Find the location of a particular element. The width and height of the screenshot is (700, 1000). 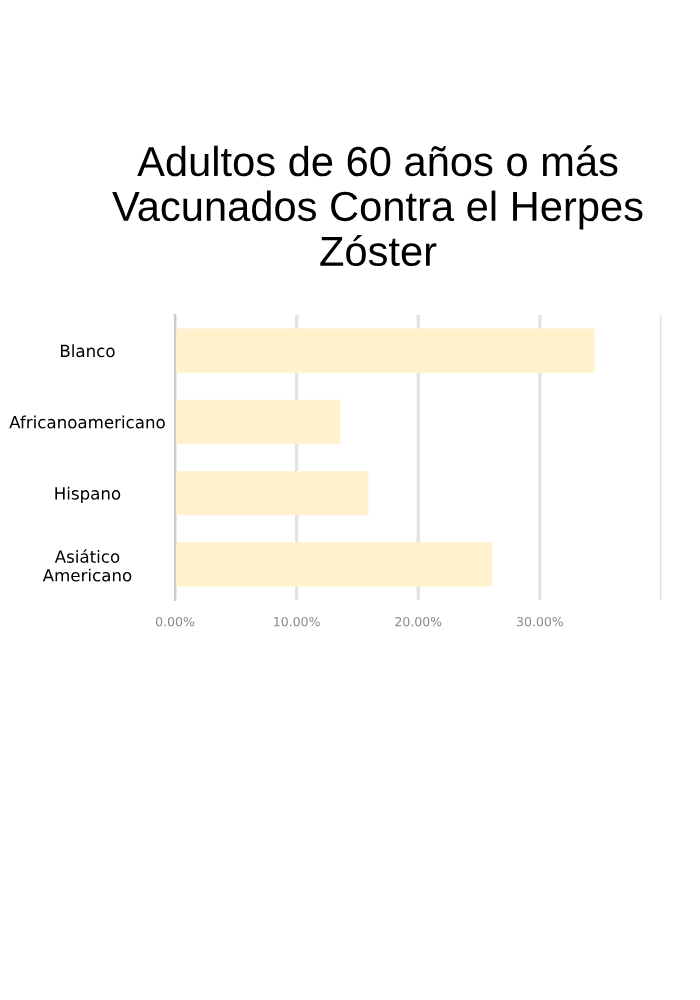

chart-title: Adultos de 60 años o más Vacunados Contra el Herpes Zóster is located at coordinates (377, 206).